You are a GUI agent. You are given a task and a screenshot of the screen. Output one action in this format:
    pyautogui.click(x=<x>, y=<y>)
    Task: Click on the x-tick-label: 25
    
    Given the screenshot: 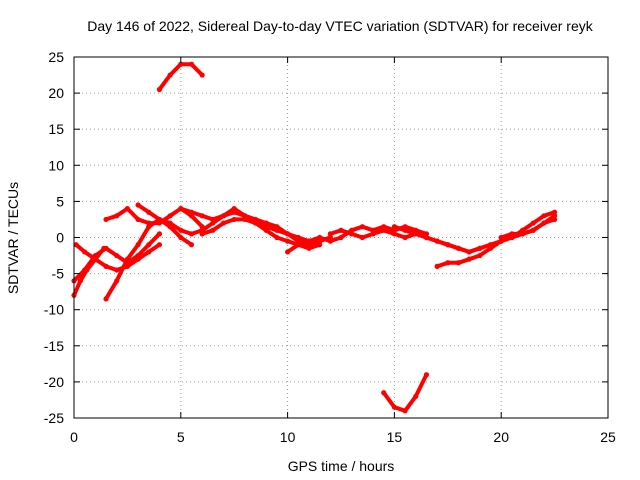 What is the action you would take?
    pyautogui.click(x=608, y=437)
    